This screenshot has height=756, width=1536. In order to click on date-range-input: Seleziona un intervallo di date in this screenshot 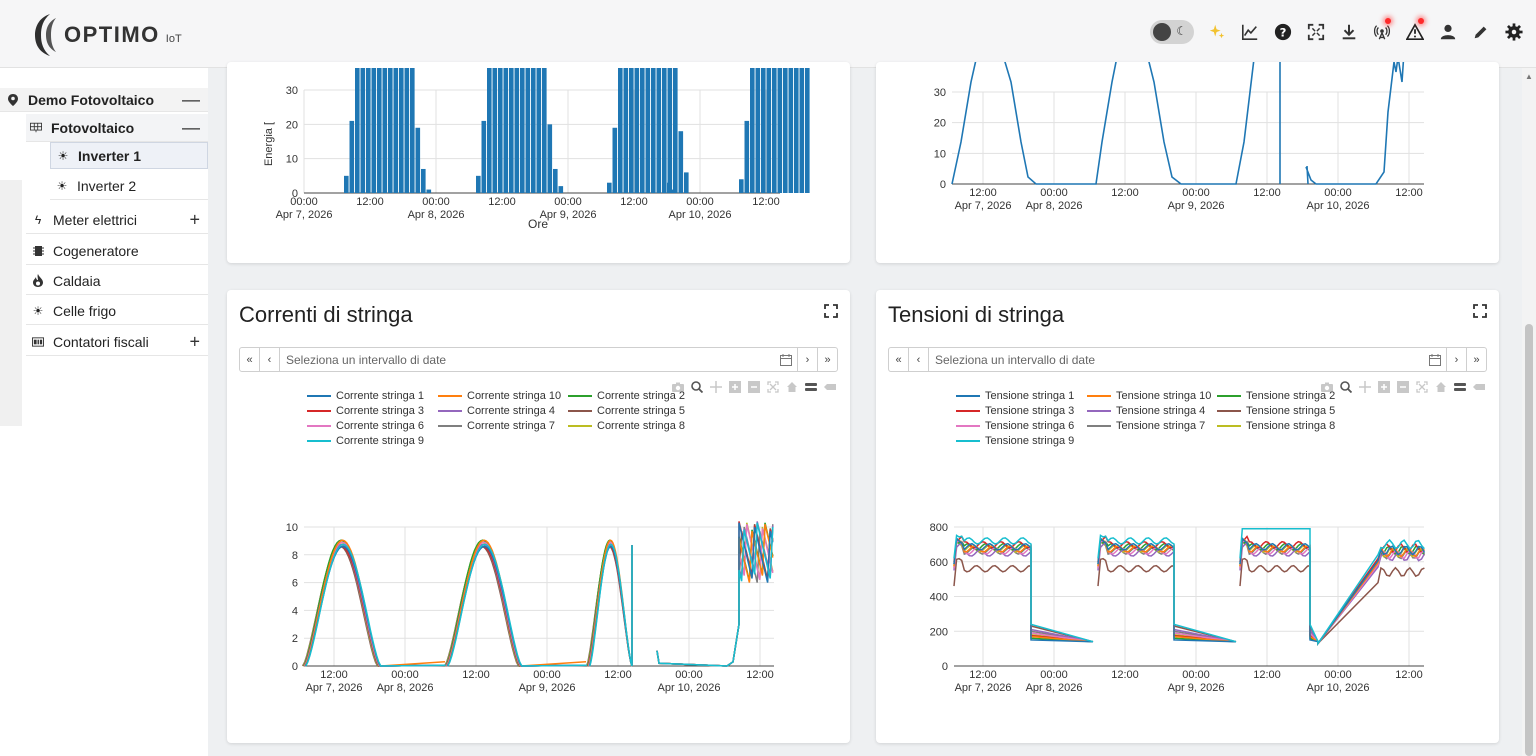, I will do `click(366, 359)`.